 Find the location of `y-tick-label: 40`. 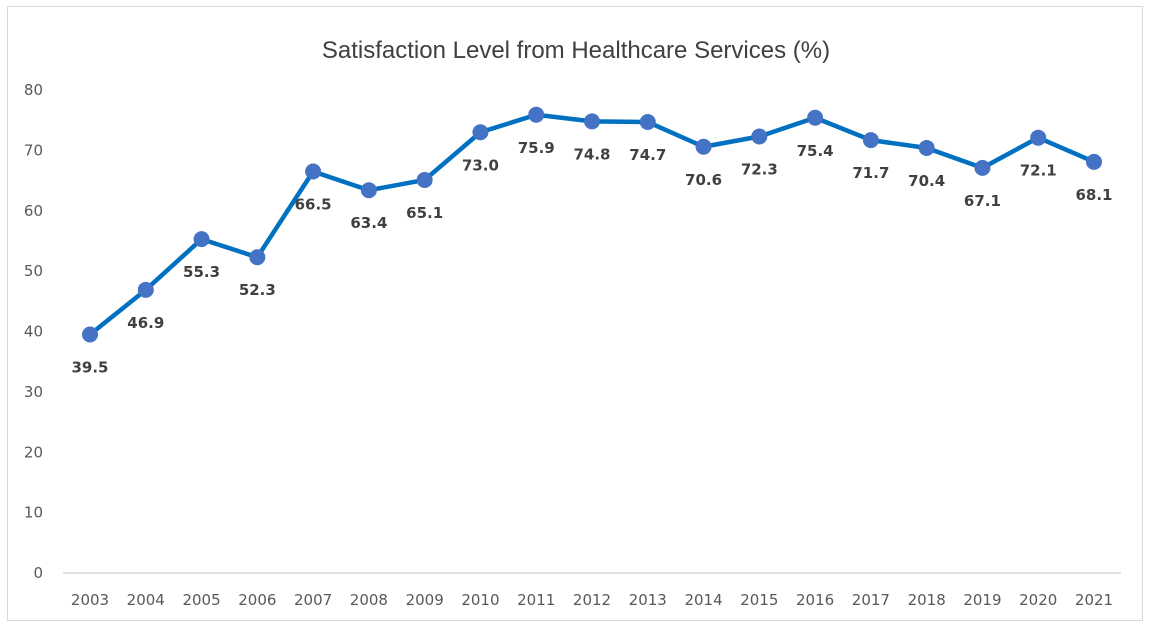

y-tick-label: 40 is located at coordinates (33, 332).